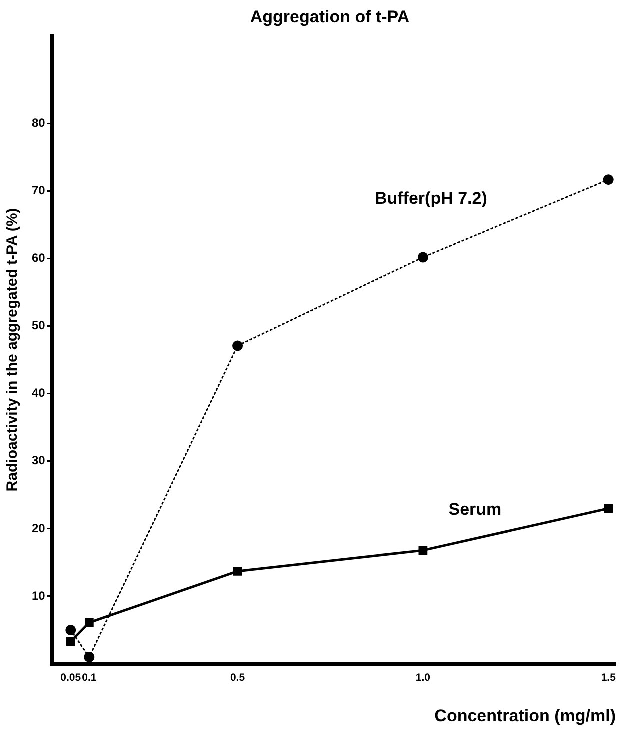 The width and height of the screenshot is (624, 731). What do you see at coordinates (39, 258) in the screenshot?
I see `y-tick-label: 60` at bounding box center [39, 258].